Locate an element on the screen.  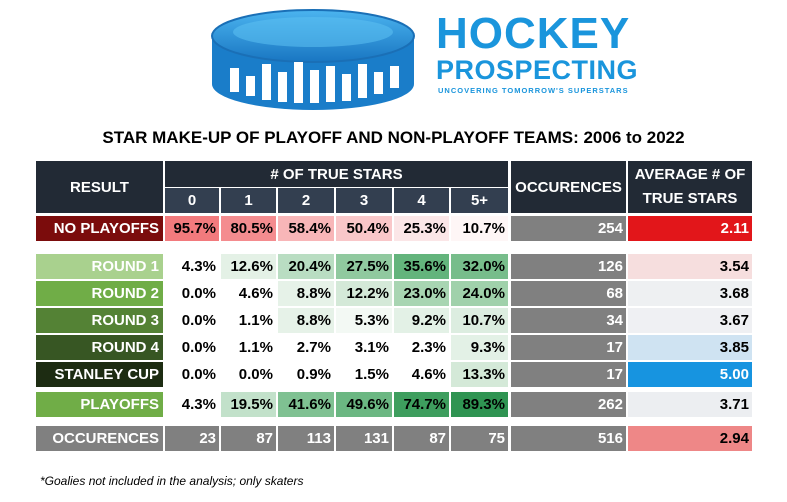
brand-name-line1: HOCKEY is located at coordinates (533, 33).